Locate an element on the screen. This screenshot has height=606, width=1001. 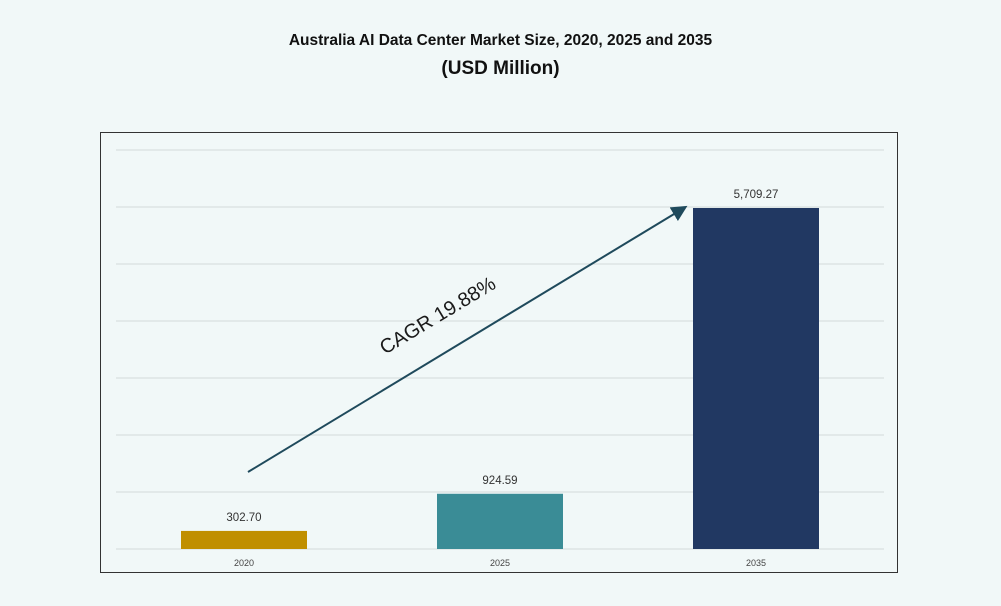
bar-2035 is located at coordinates (756, 378).